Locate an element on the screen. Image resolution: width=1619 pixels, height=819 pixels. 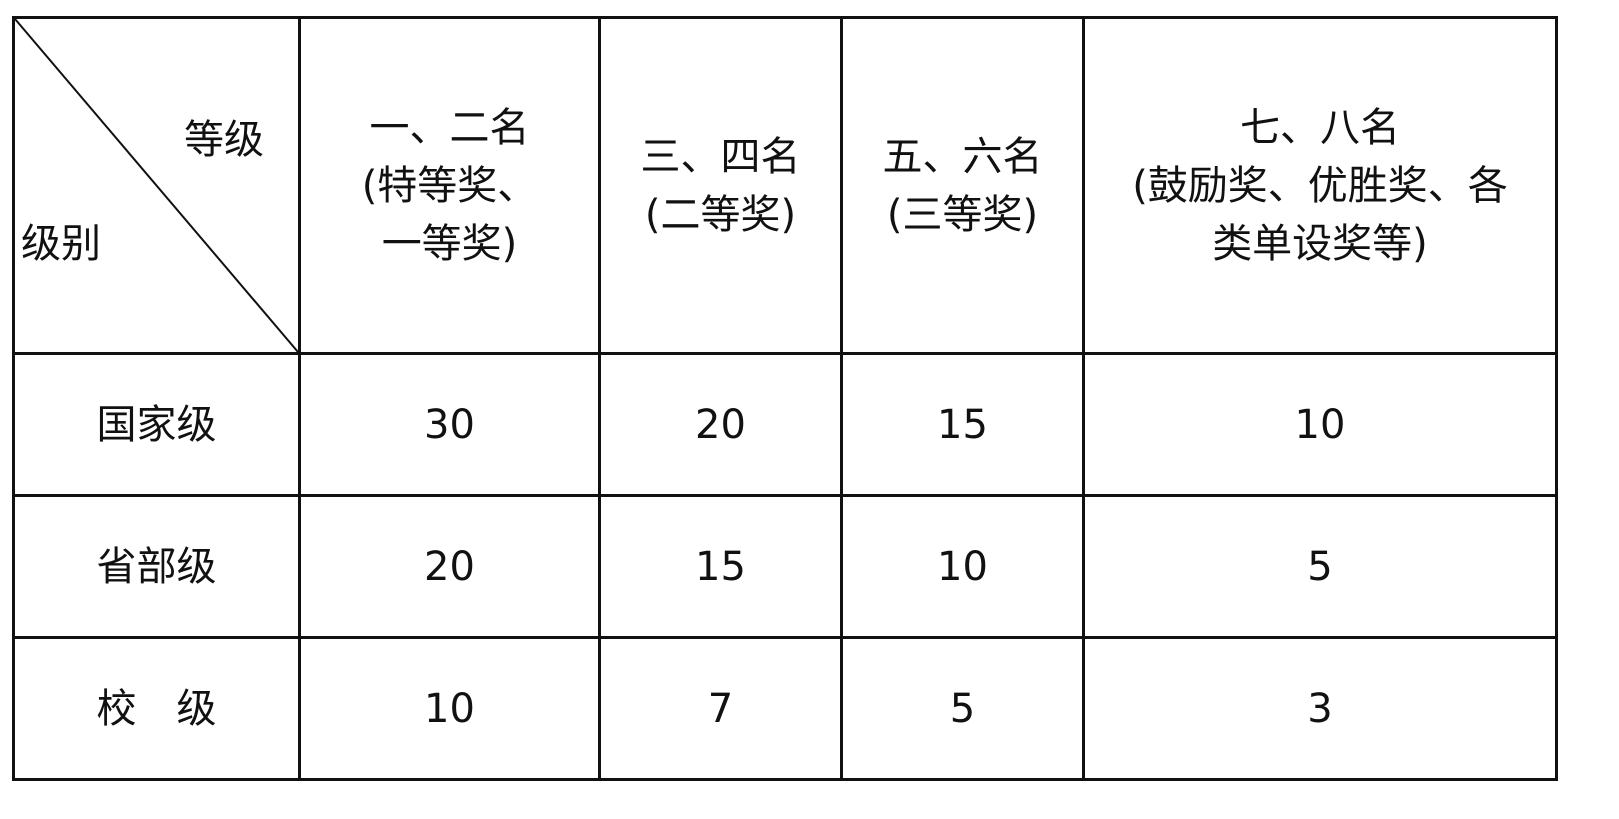
column-header: 一、二名 (特等奖、 一等奖) is located at coordinates (449, 185).